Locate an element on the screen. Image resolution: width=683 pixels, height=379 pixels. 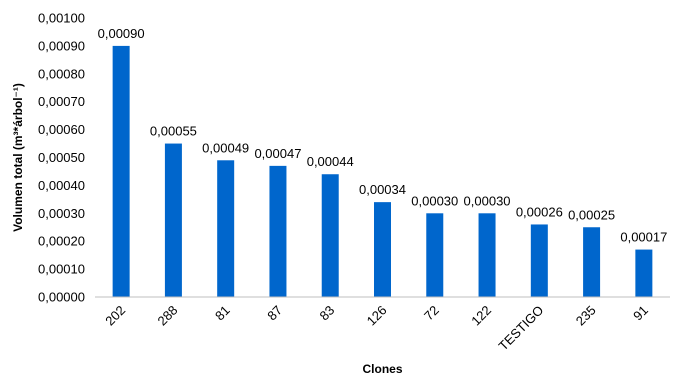
y-tick-label: 0,00080 is located at coordinates (61, 73).